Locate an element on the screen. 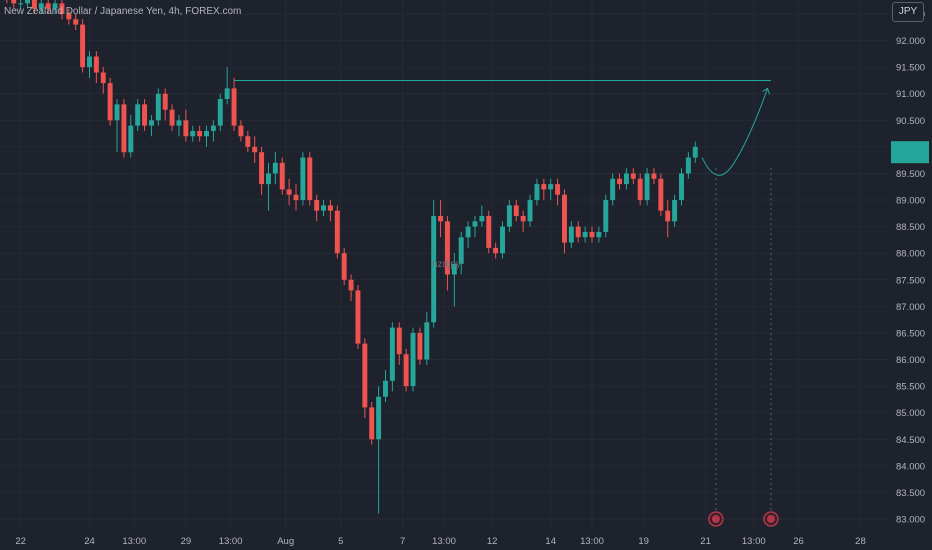 The width and height of the screenshot is (932, 550). time-tick-label: 5 is located at coordinates (340, 541).